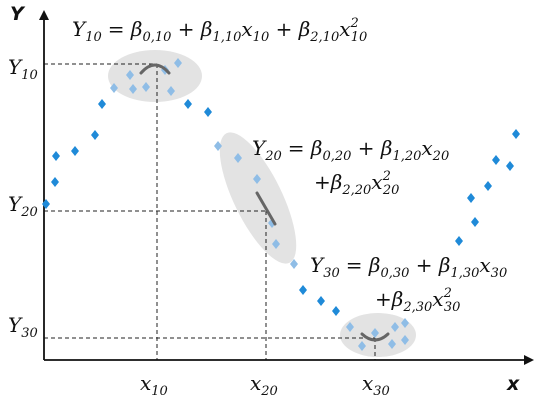 The image size is (550, 404). Describe the element at coordinates (219, 30) in the screenshot. I see `equation-10: Y10 = β0,10 + β1,10x10 + β2,10x2 10` at that location.